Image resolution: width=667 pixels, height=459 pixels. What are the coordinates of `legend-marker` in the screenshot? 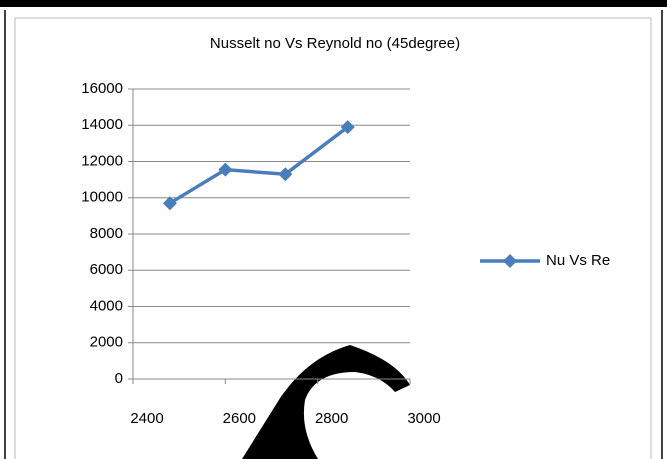 It's located at (510, 261).